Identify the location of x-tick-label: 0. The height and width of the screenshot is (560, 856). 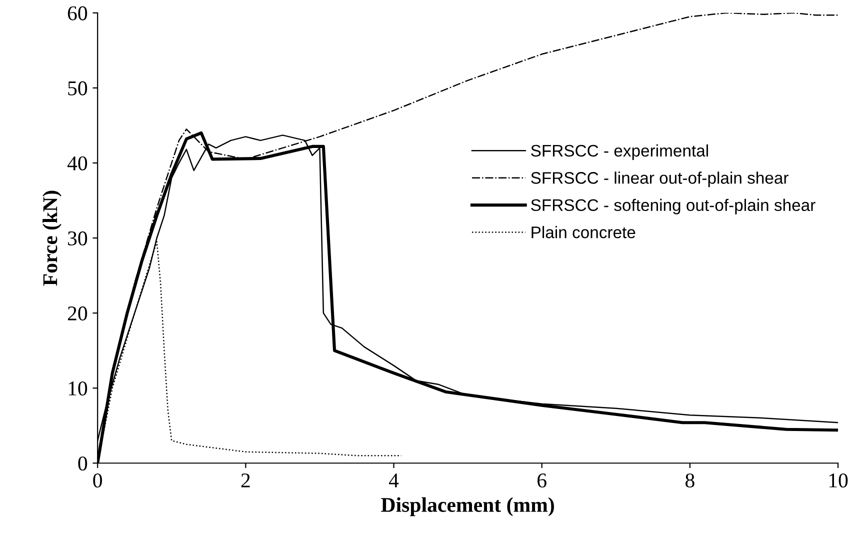
(97, 480).